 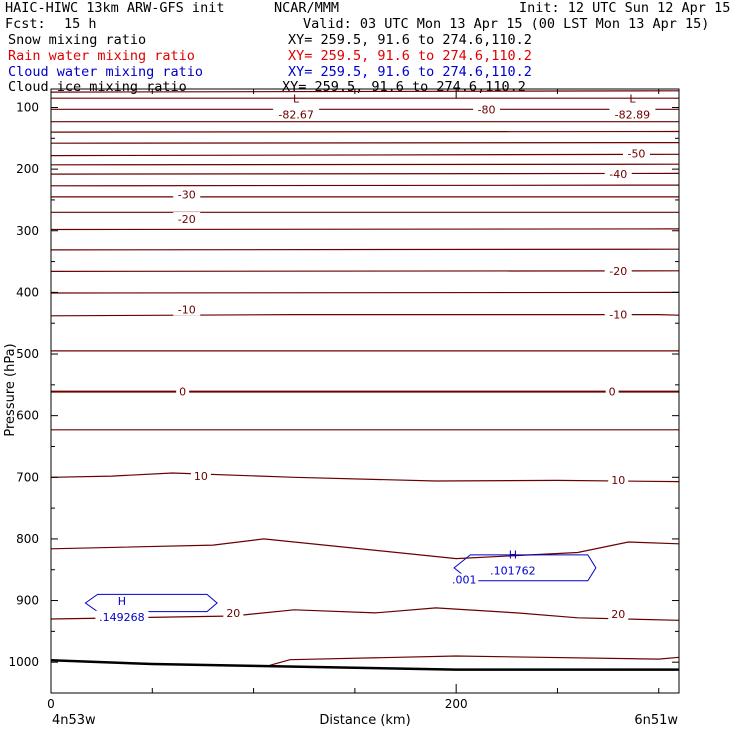 I want to click on x-axis-label: Distance (km), so click(x=364, y=720).